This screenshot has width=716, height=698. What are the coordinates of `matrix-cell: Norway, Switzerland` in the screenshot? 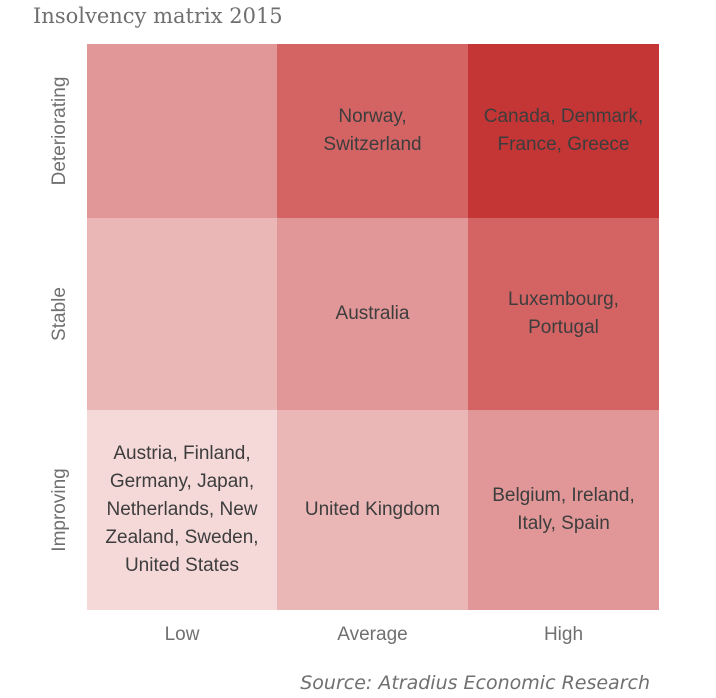 It's located at (372, 131).